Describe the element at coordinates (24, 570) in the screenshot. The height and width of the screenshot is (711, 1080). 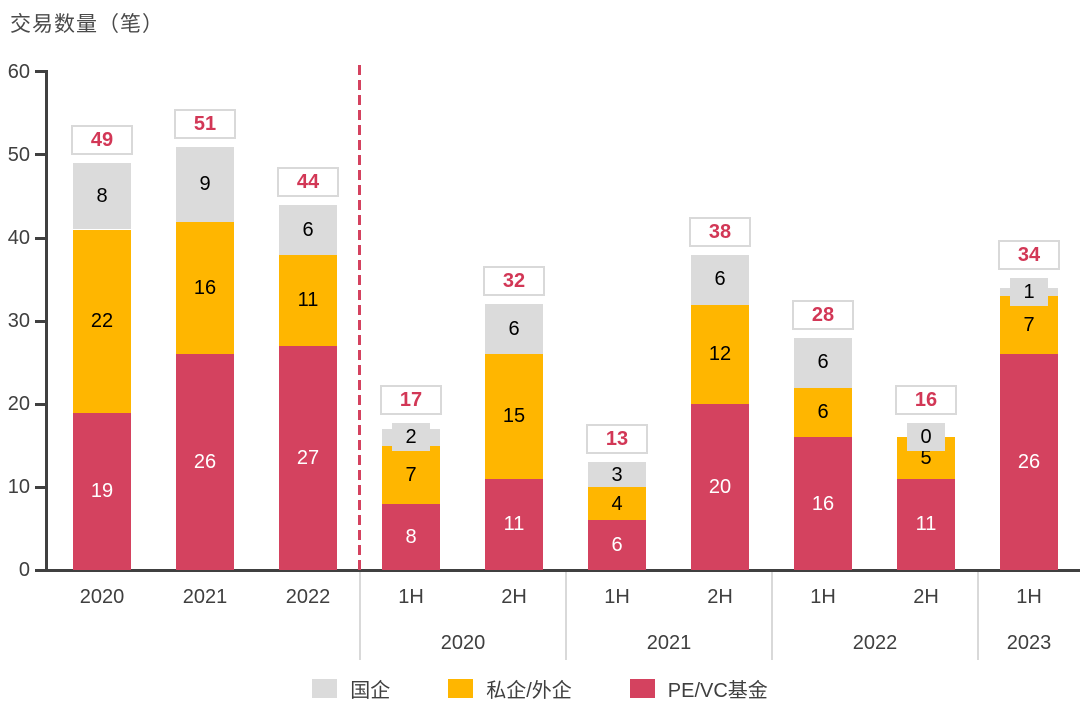
I see `y-axis-tick-label: 0` at that location.